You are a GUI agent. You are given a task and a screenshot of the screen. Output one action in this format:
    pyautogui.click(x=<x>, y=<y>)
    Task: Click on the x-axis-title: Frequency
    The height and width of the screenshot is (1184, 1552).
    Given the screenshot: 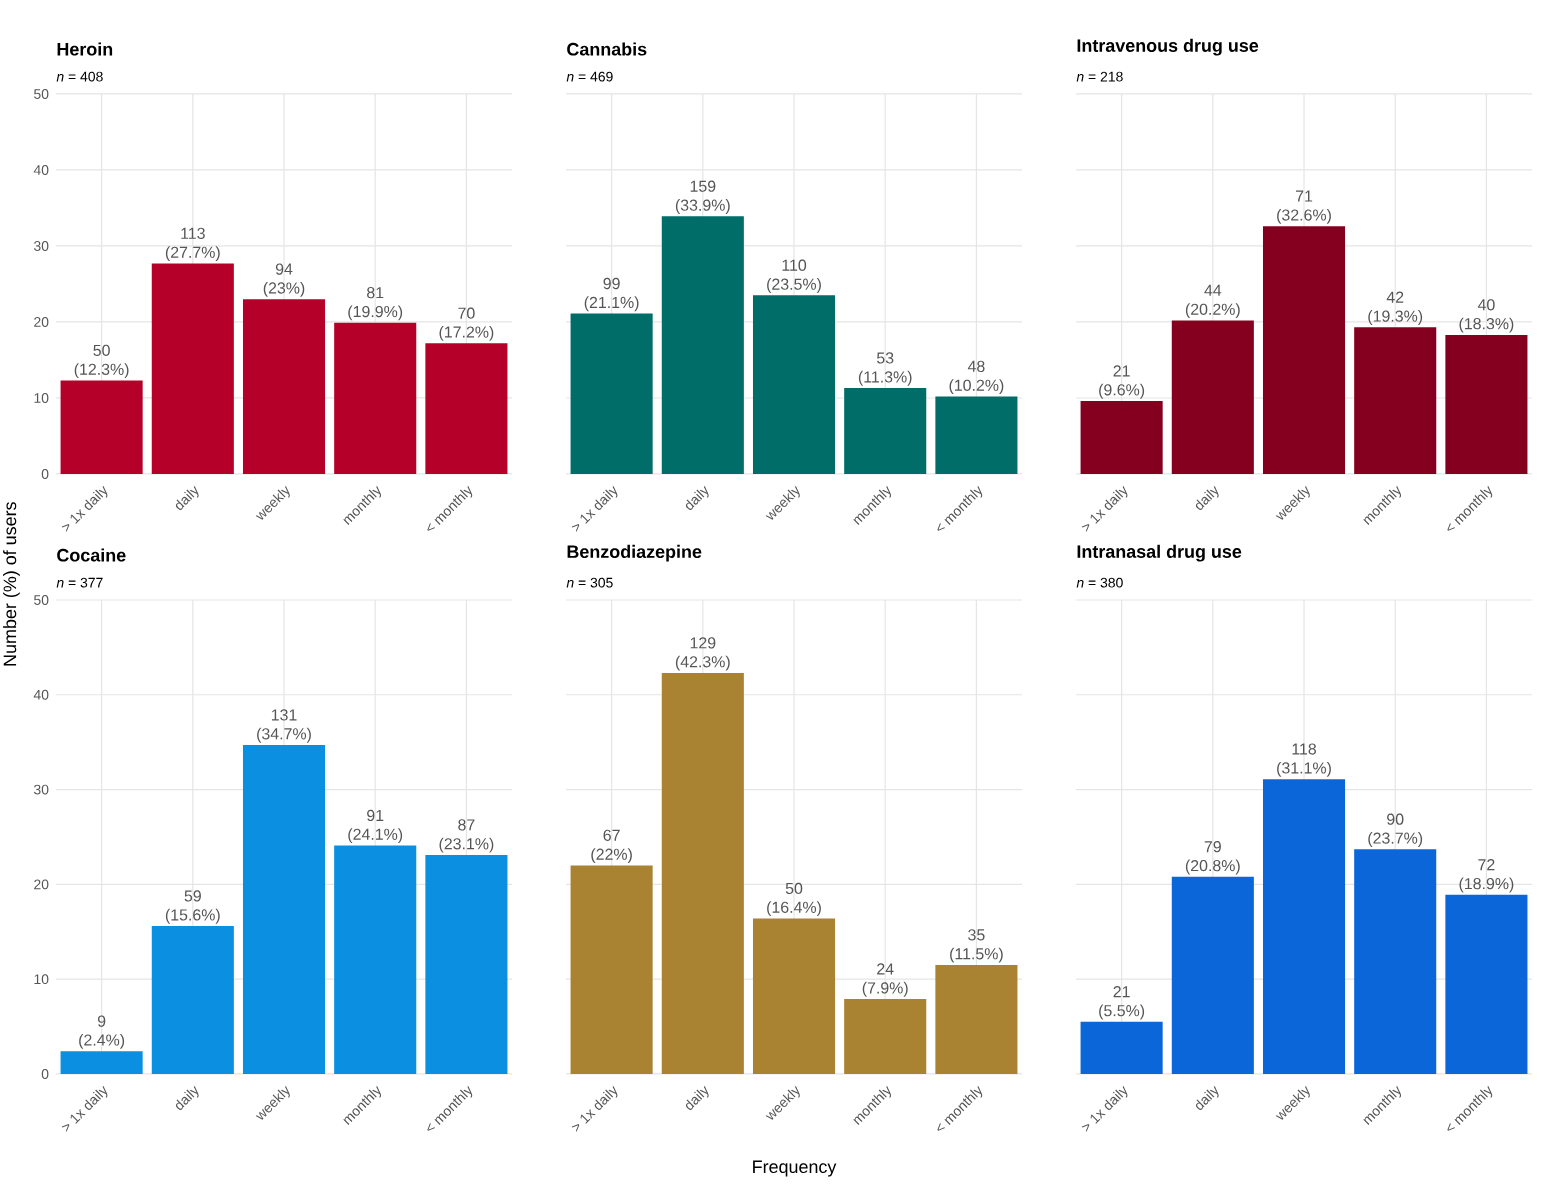 What is the action you would take?
    pyautogui.click(x=795, y=1168)
    